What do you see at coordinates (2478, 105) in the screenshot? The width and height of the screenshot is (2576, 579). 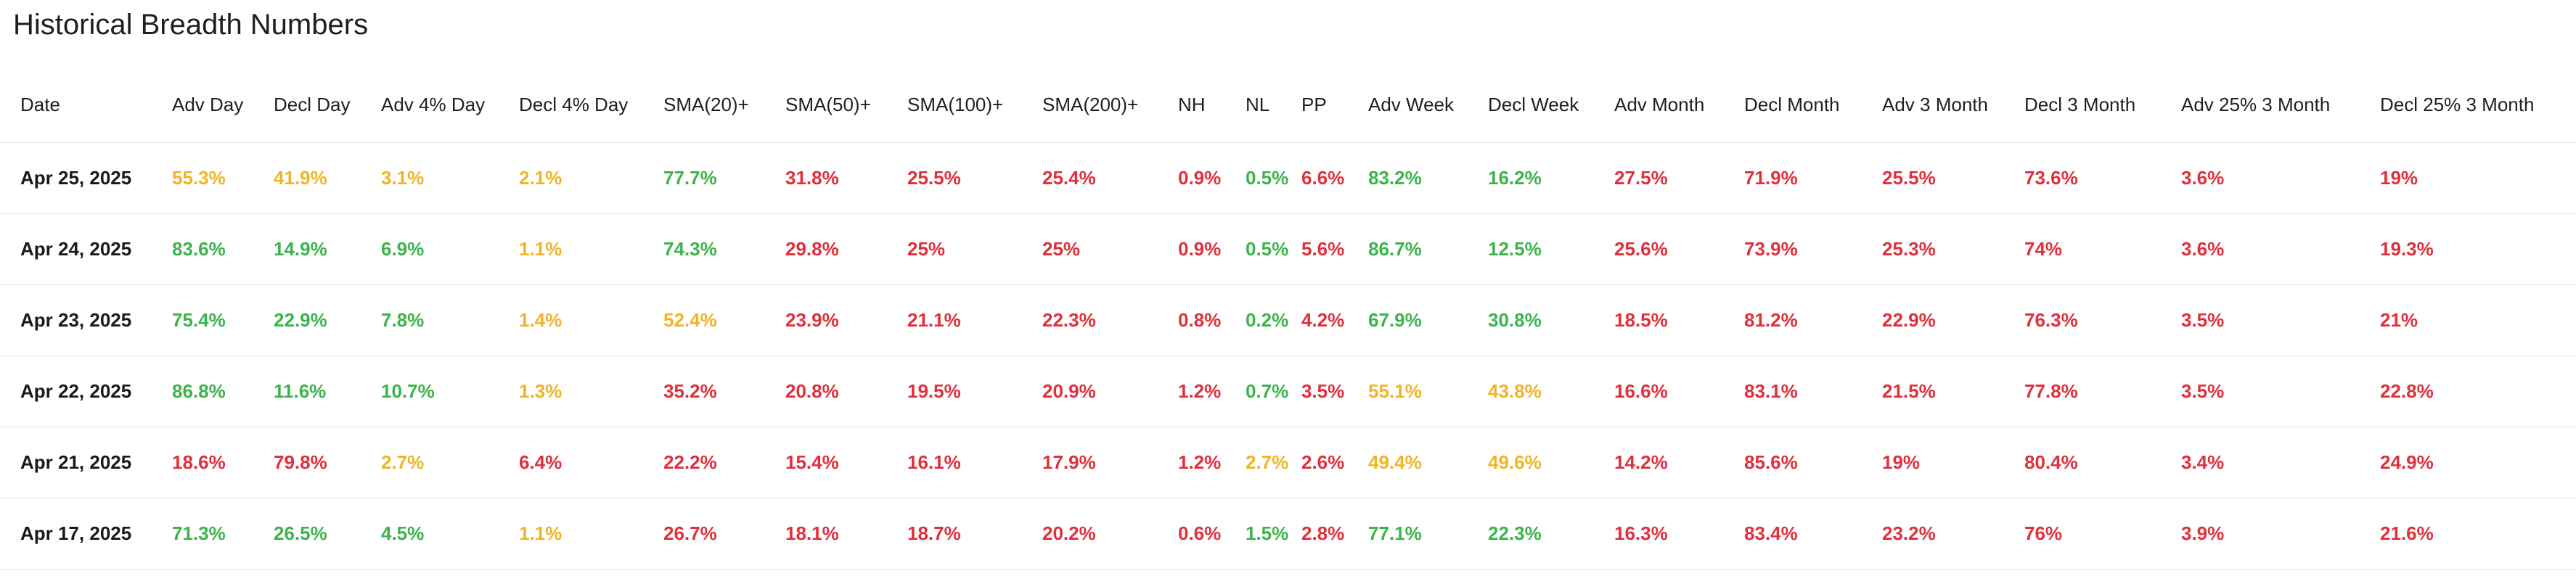 I see `column-header-decl-25pct-3-month: Decl 25% 3 Month` at bounding box center [2478, 105].